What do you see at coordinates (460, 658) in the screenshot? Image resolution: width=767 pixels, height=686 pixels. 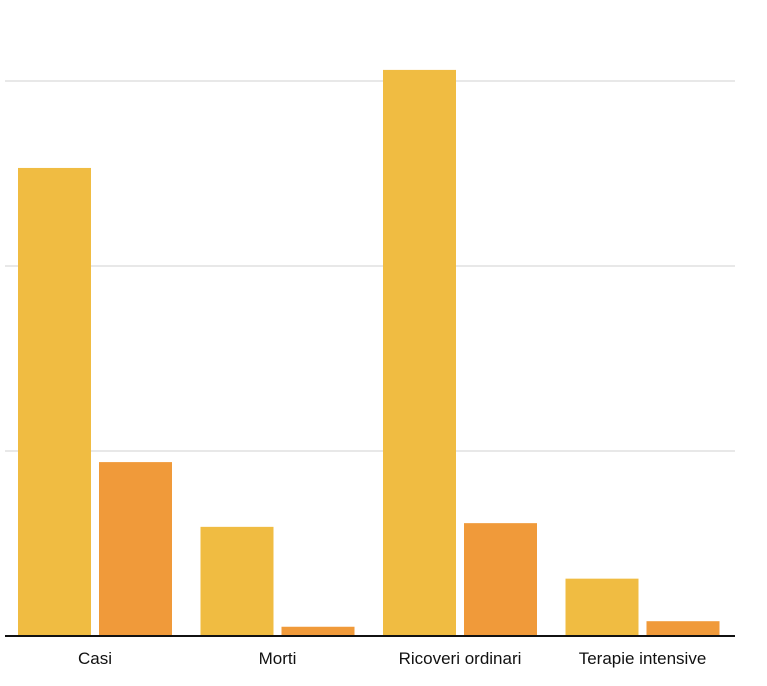 I see `x-tick-label-2: Ricoveri ordinari` at bounding box center [460, 658].